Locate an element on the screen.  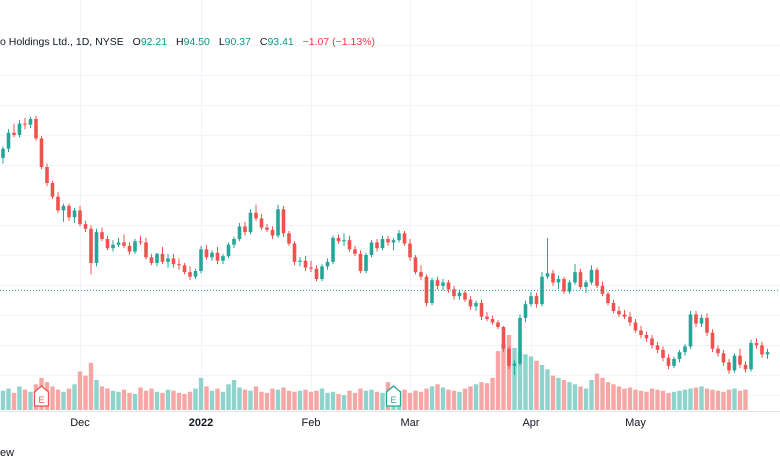
x-tick-label: Feb is located at coordinates (311, 423).